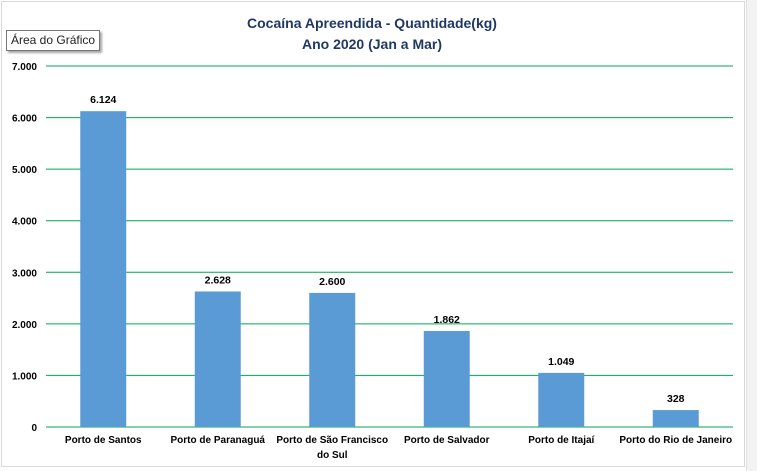  What do you see at coordinates (24, 67) in the screenshot?
I see `y-tick-label: 7.000` at bounding box center [24, 67].